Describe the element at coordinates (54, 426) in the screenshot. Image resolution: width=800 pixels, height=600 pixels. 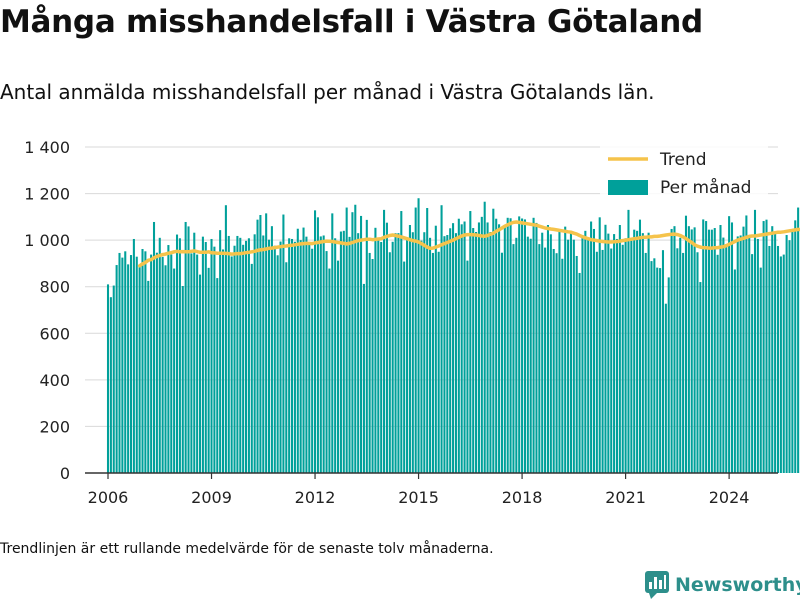
I see `y-tick-label: 200` at that location.